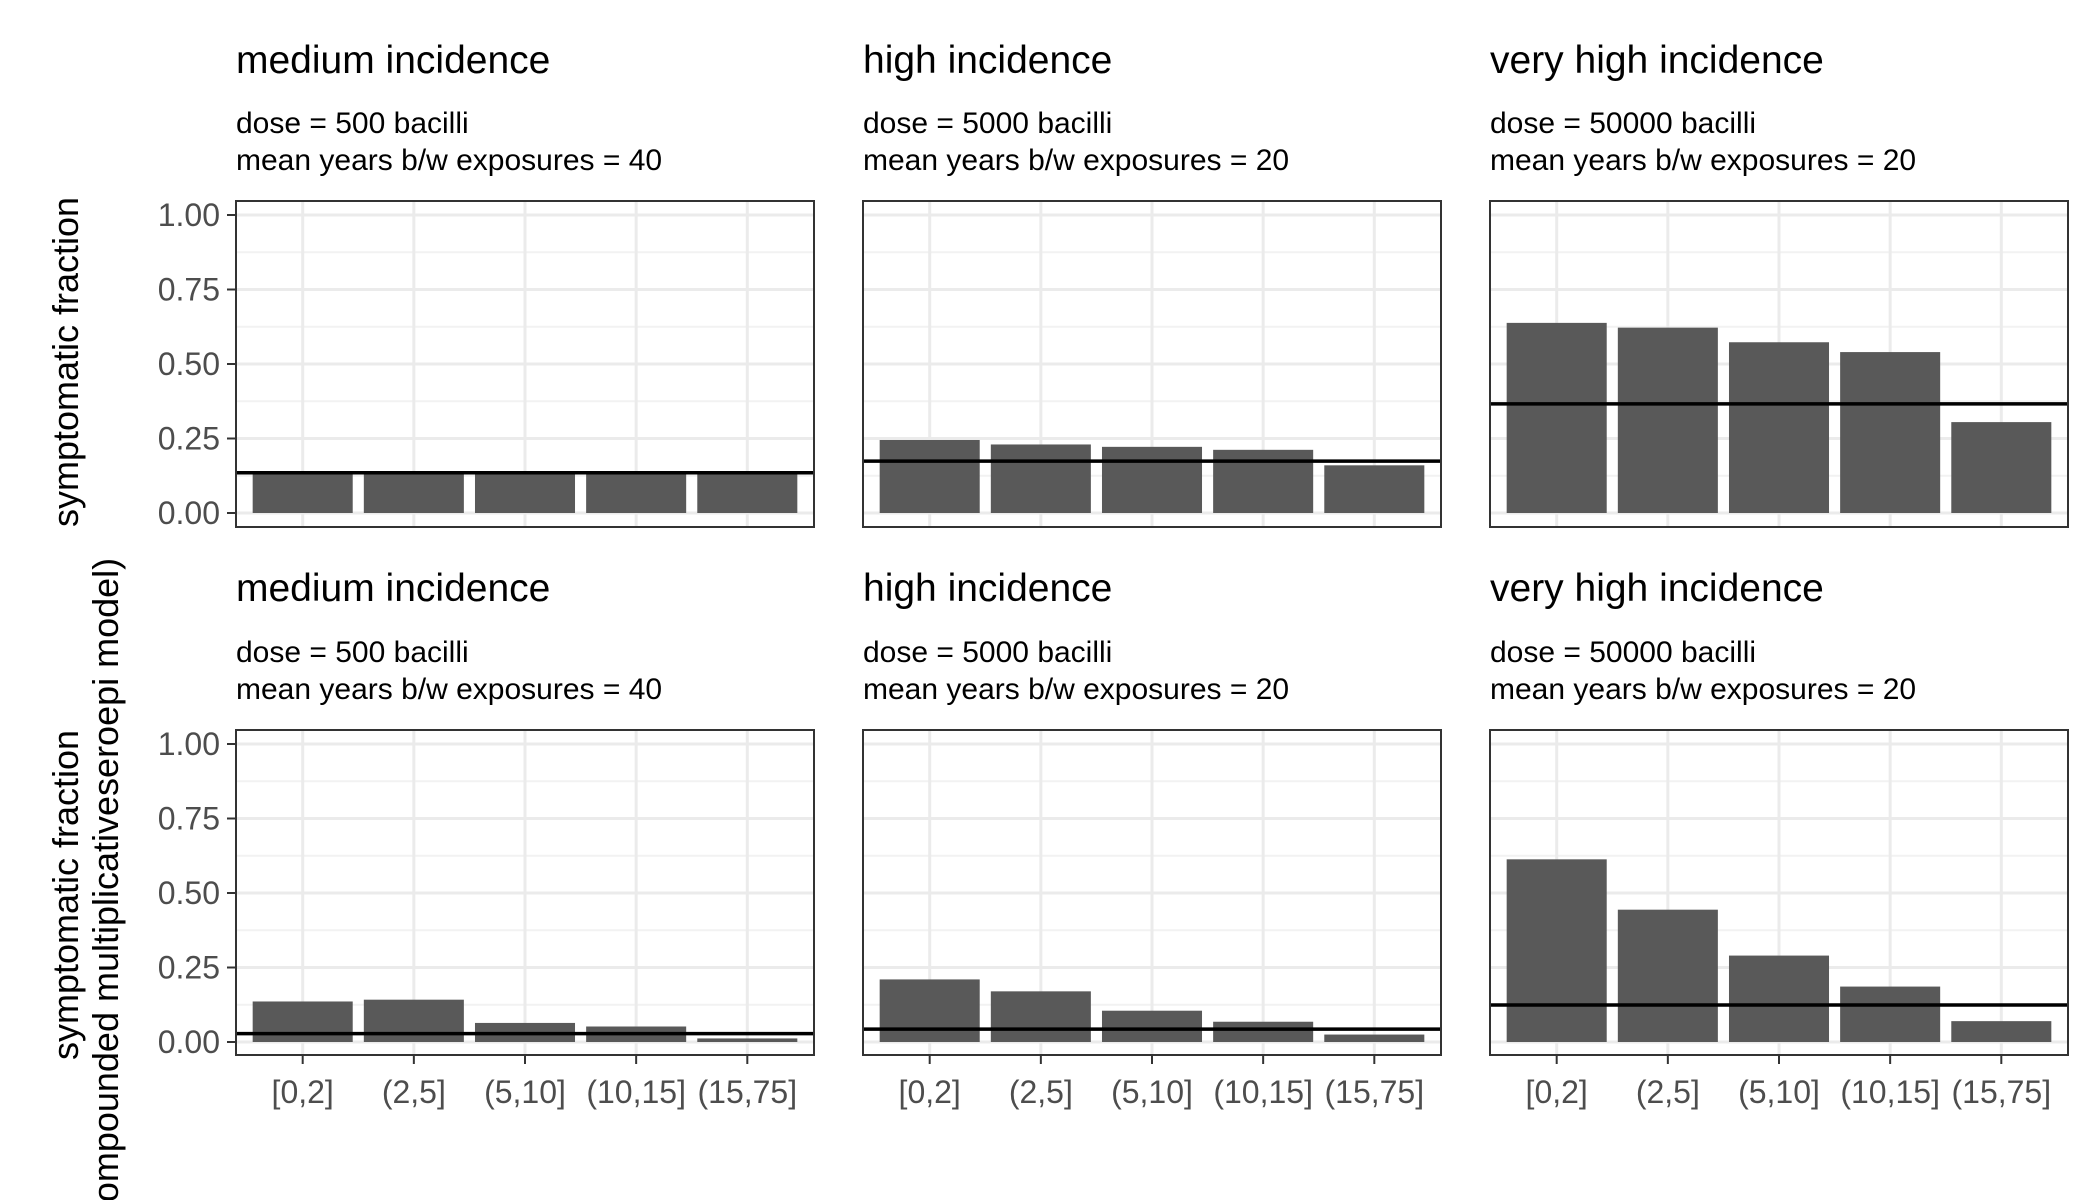 The image size is (2100, 1200). I want to click on y-axis-label-bottom-model: (compounded multiplicativeseroepi model), so click(105, 879).